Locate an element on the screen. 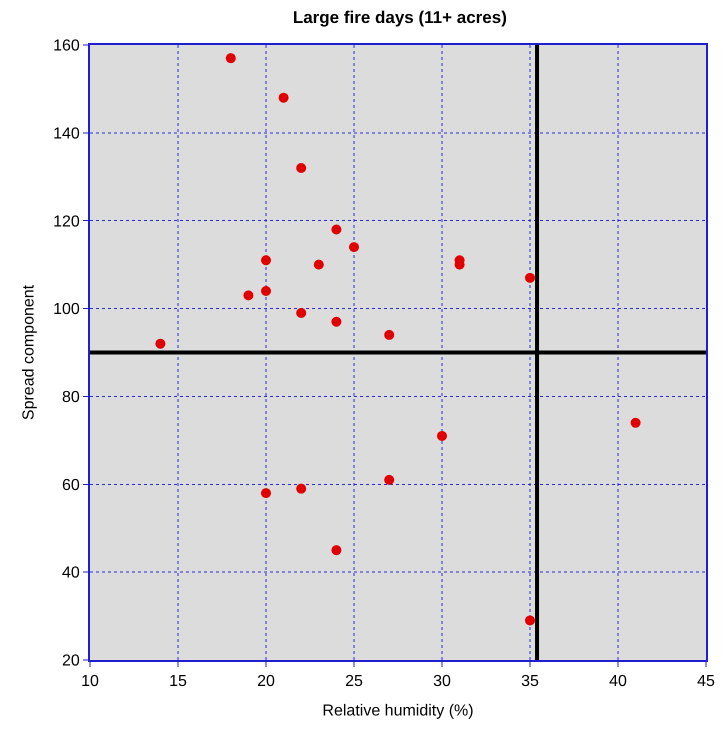 The height and width of the screenshot is (735, 727). y-tick-label: 120 is located at coordinates (66, 221).